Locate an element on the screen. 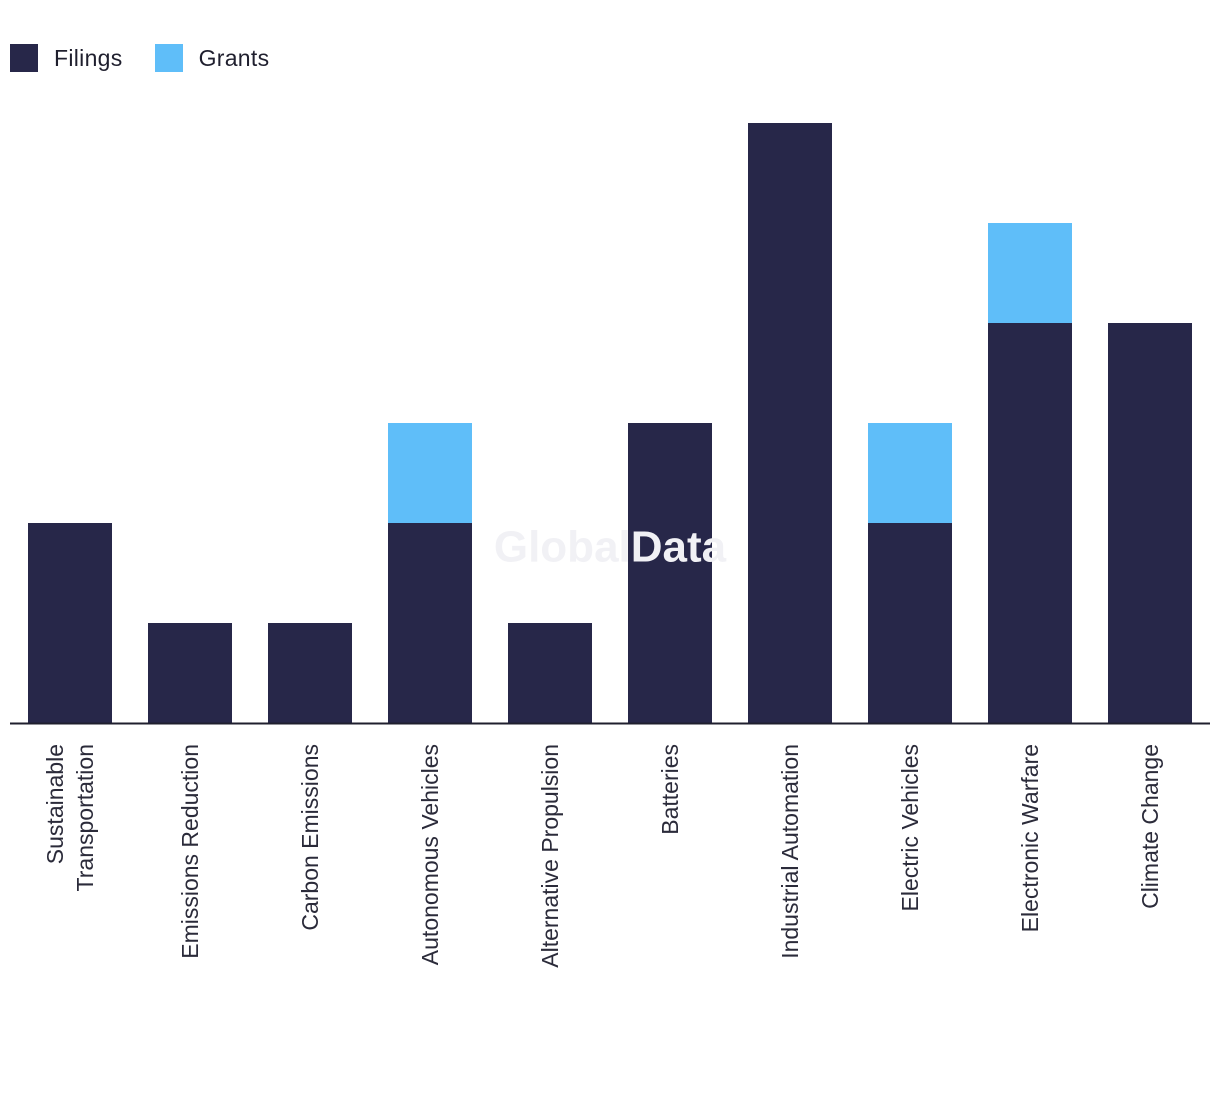  x-tick-label-6: Industrial Automation is located at coordinates (790, 851).